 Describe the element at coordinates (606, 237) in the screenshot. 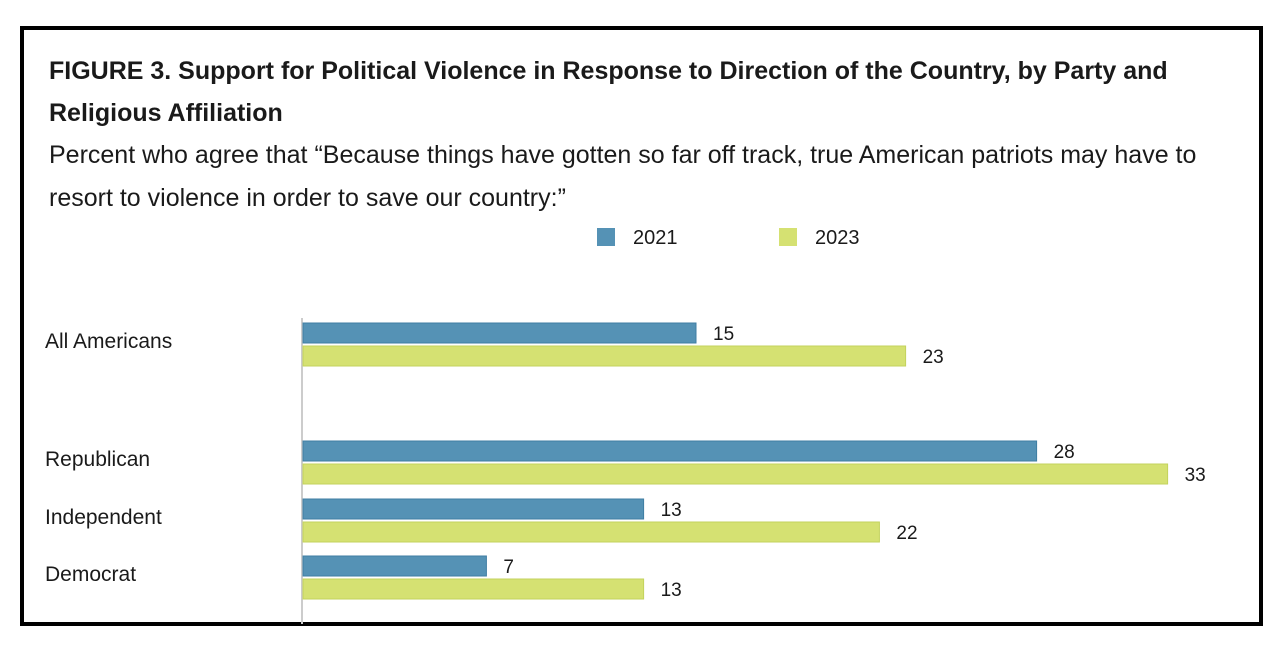

I see `legend-swatch-2021` at that location.